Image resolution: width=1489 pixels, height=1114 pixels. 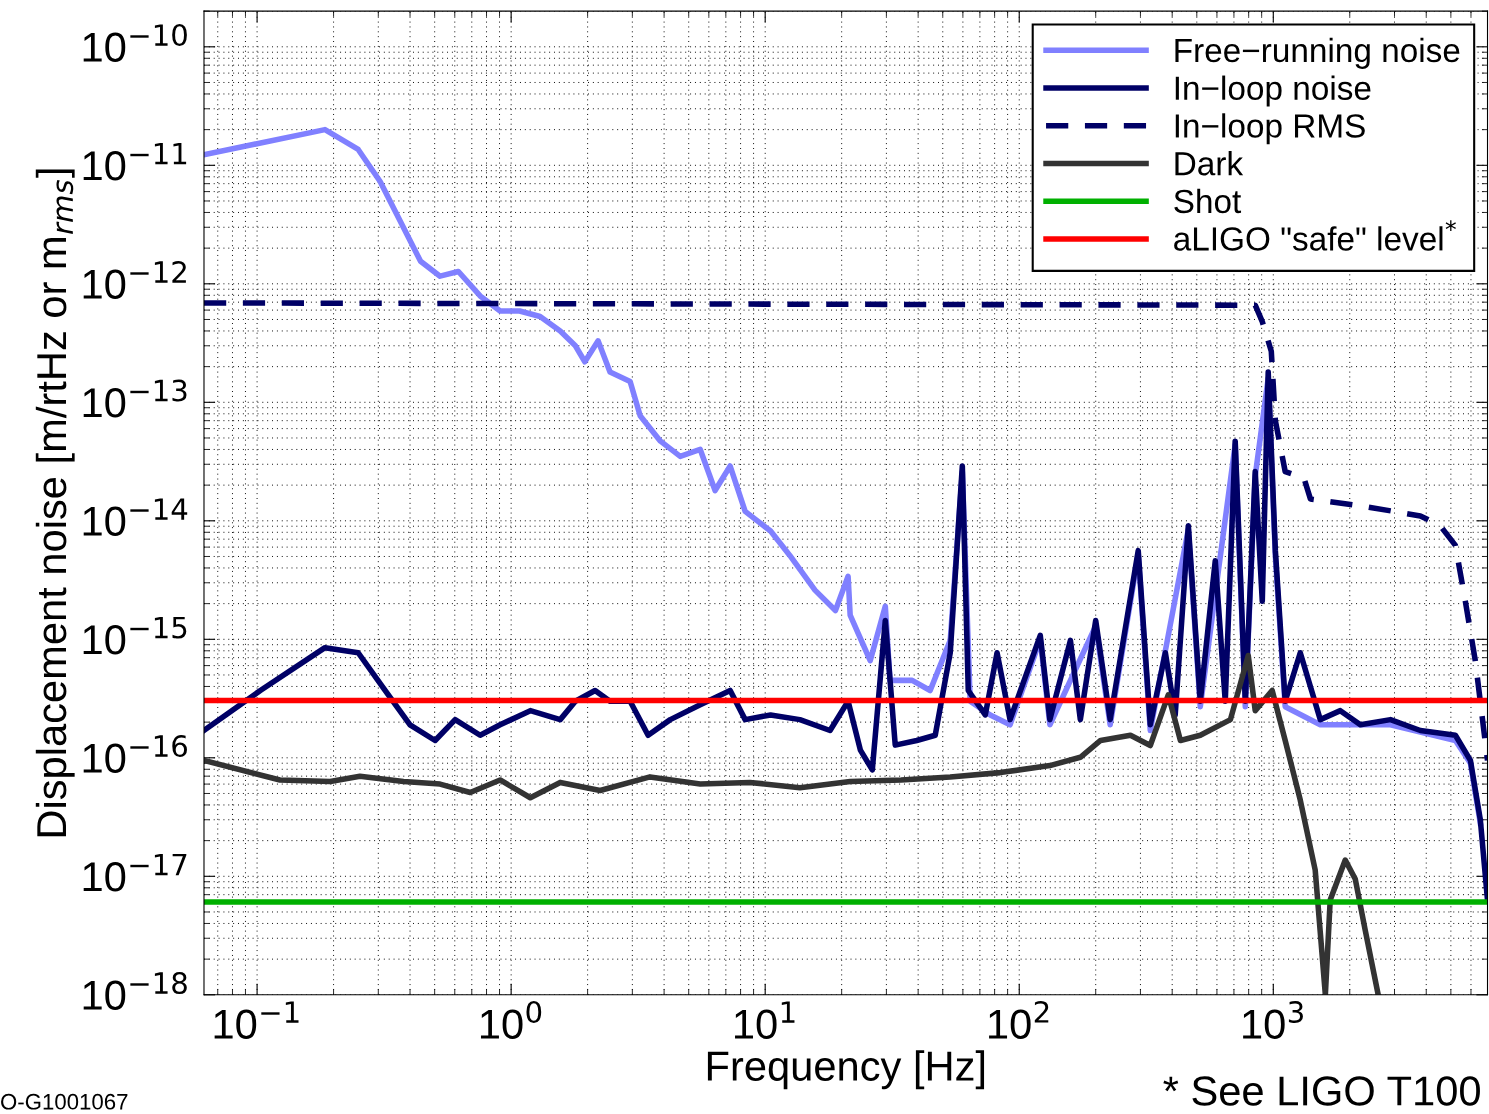 I want to click on legend-label: Free−running noise, so click(x=1317, y=53).